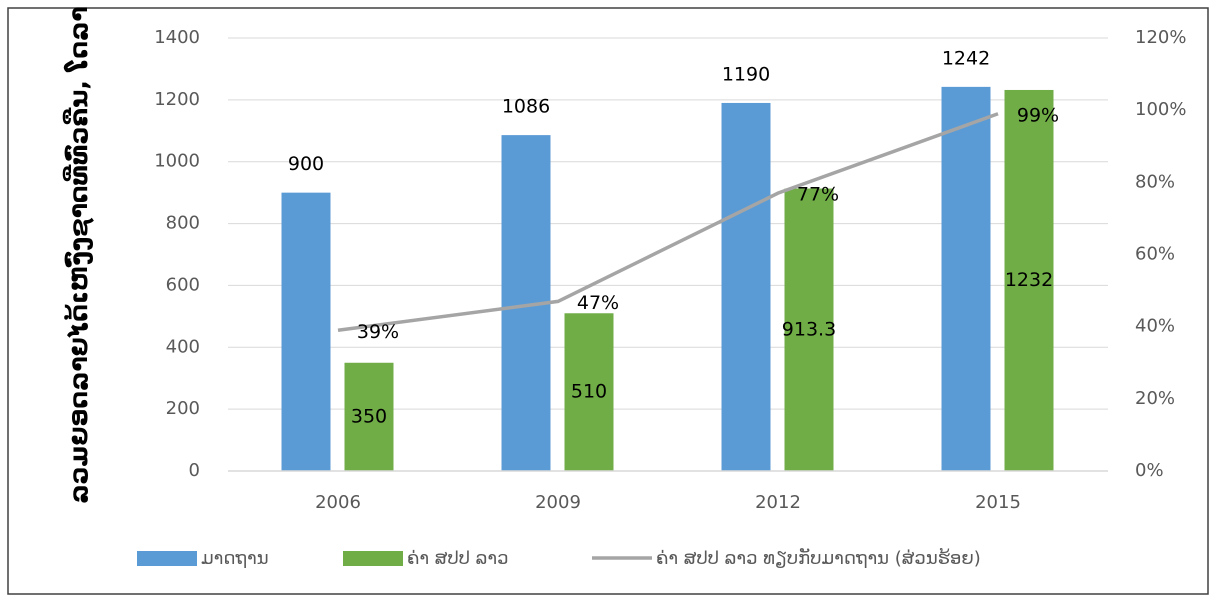 The image size is (1216, 602). What do you see at coordinates (998, 502) in the screenshot?
I see `x-tick-label: 2015` at bounding box center [998, 502].